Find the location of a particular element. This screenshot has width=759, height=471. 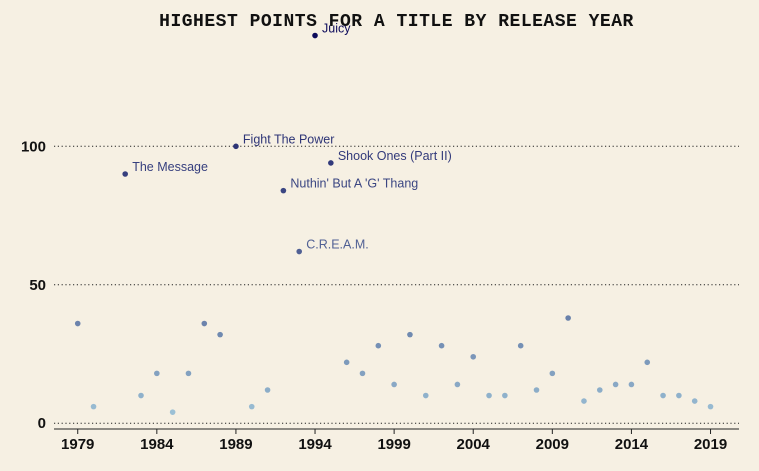

point-label: C.R.E.A.M. is located at coordinates (337, 245).